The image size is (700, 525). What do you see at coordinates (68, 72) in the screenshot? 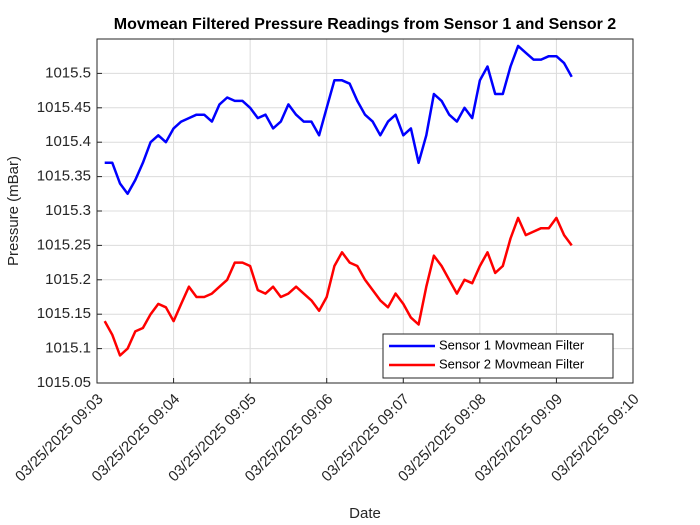
I see `y-tick-label: 1015.5` at bounding box center [68, 72].